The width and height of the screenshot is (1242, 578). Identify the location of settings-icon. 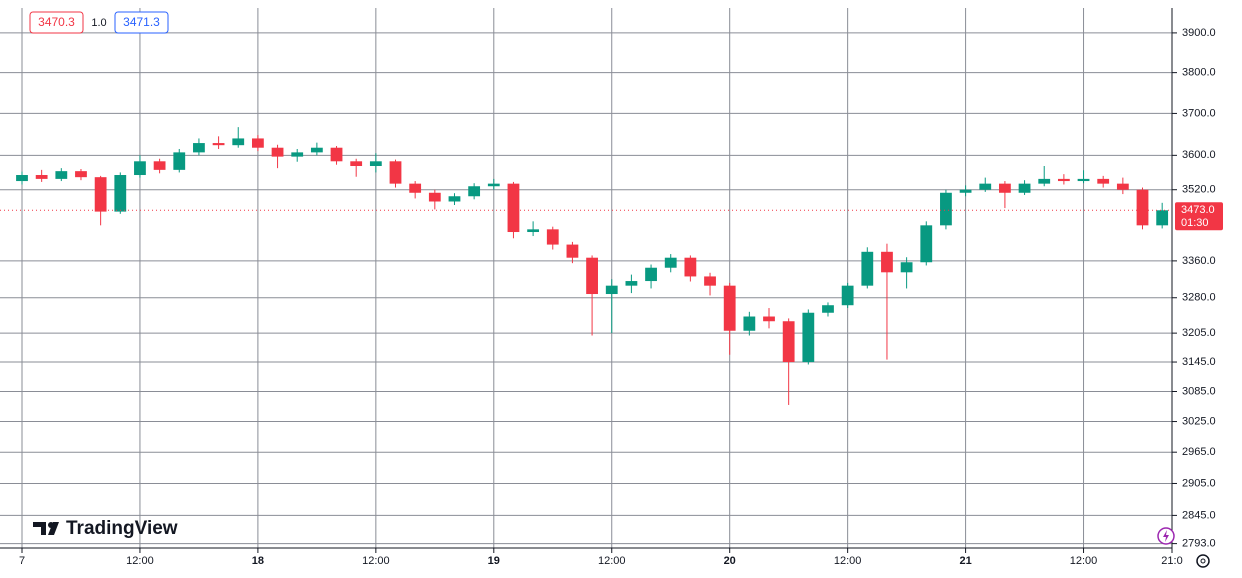
(1203, 561).